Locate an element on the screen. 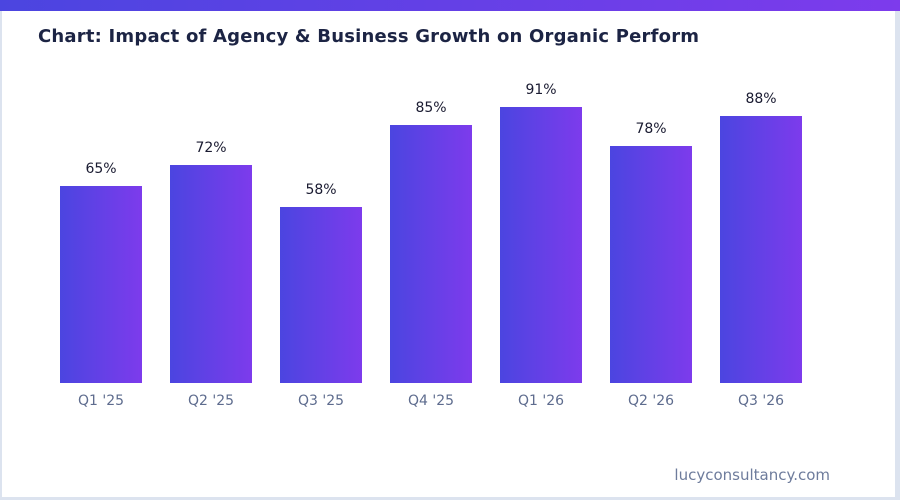  x-axis-label: Q1 '26 is located at coordinates (541, 401).